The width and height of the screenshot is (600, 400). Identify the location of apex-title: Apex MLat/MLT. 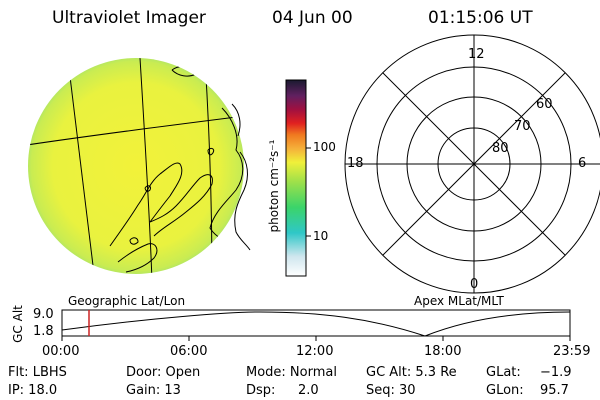
(459, 301).